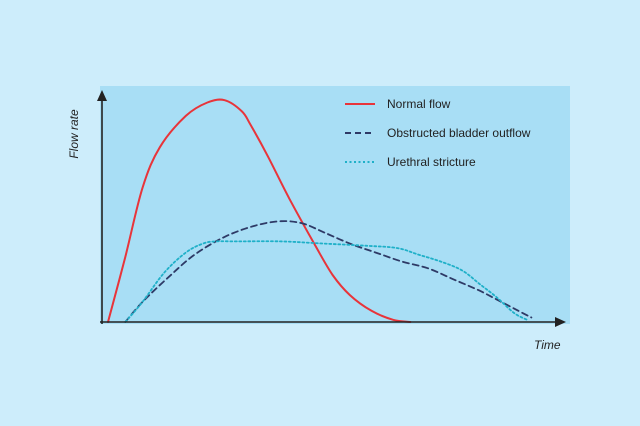 The image size is (640, 426). Describe the element at coordinates (419, 104) in the screenshot. I see `legend-label-normal-flow: Normal flow` at that location.